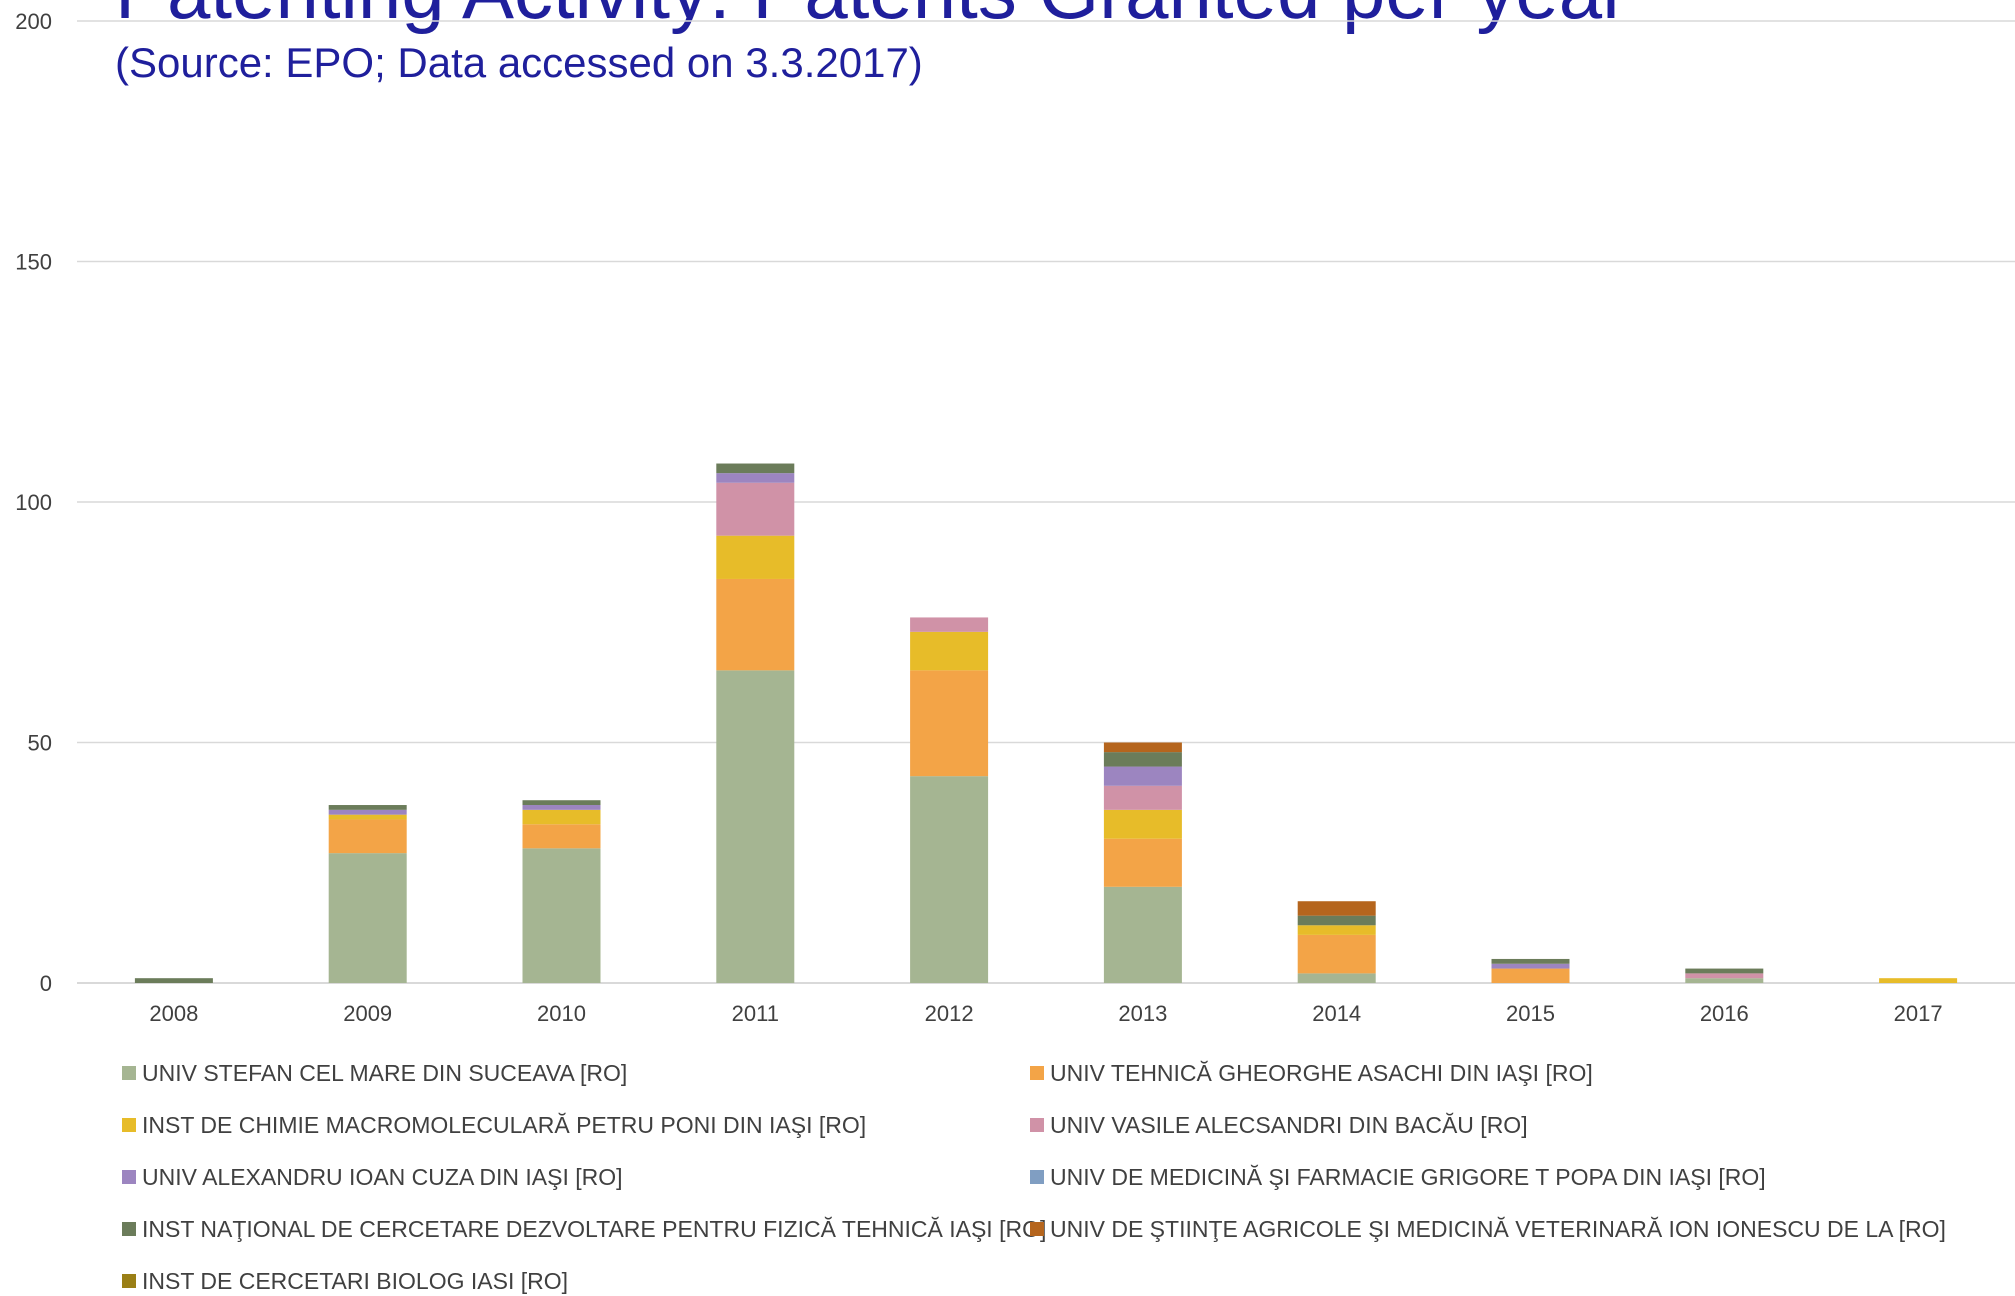 The height and width of the screenshot is (1296, 2015). What do you see at coordinates (33, 262) in the screenshot?
I see `y-tick-label: 150` at bounding box center [33, 262].